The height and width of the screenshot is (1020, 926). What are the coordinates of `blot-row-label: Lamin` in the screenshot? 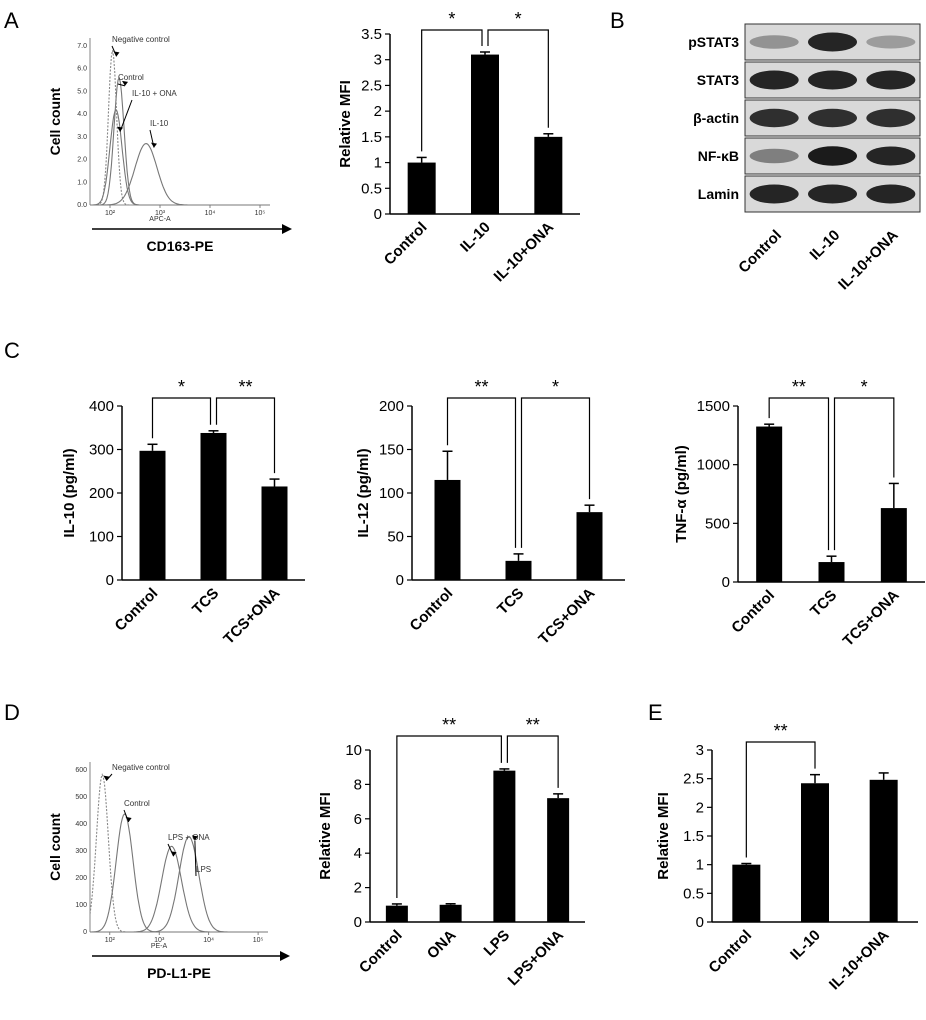 It's located at (718, 194).